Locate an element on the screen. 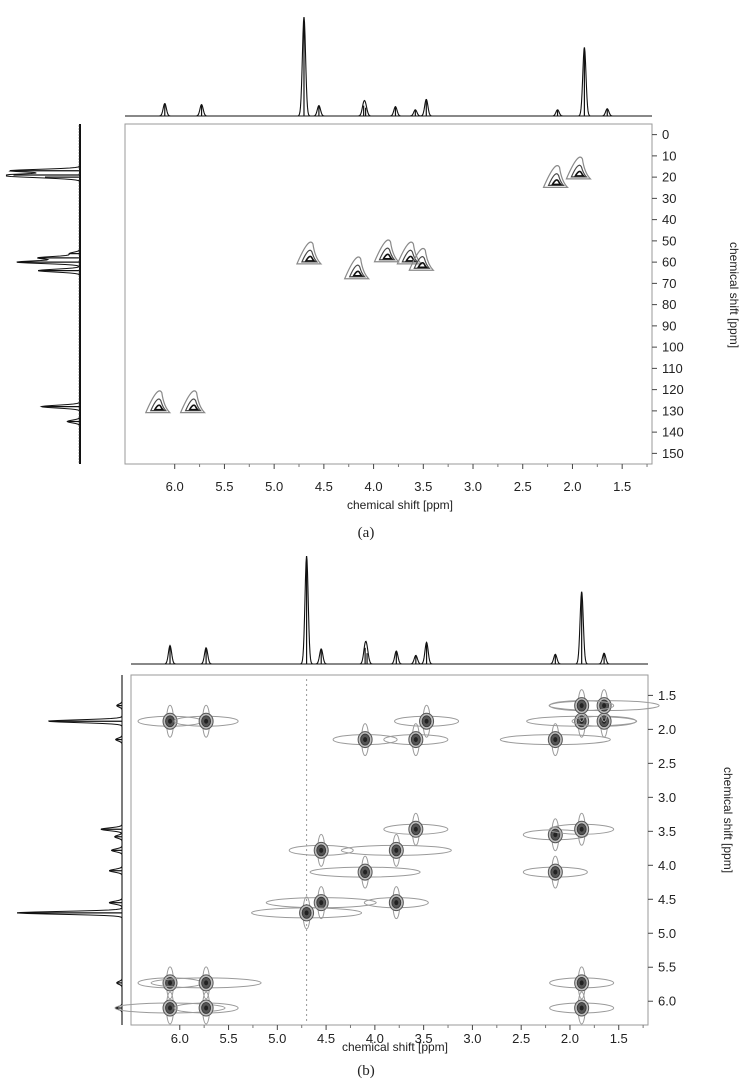 The height and width of the screenshot is (1091, 739). panel-a-x-tick-label: 4.5 is located at coordinates (324, 486).